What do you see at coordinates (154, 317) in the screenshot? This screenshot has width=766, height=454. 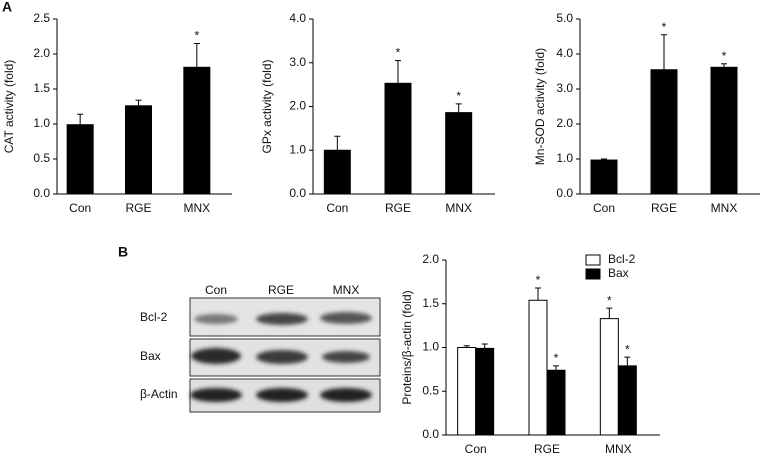 I see `row-label: Bcl-2` at bounding box center [154, 317].